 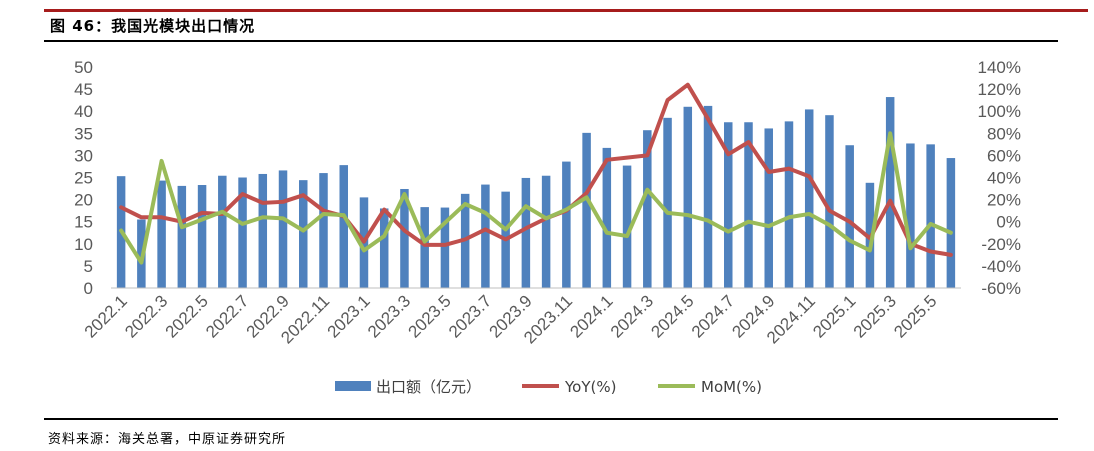 I want to click on x-tick-label: 2024.3, so click(x=632, y=316).